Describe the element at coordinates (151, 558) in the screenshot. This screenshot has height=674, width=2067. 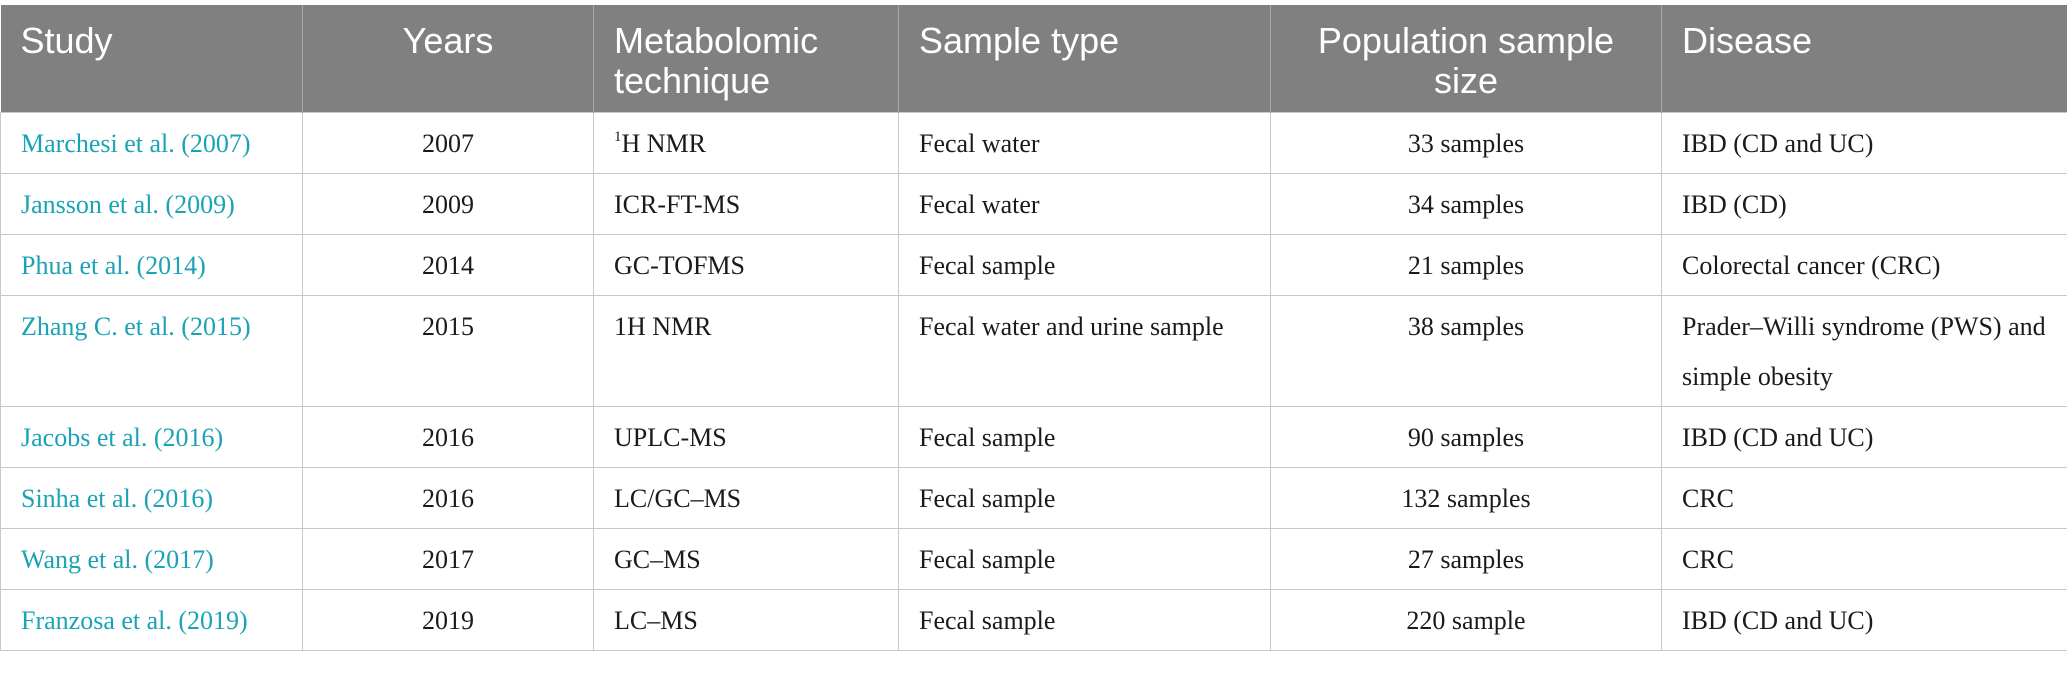
I see `study-link: Wang et al. (2017)` at that location.